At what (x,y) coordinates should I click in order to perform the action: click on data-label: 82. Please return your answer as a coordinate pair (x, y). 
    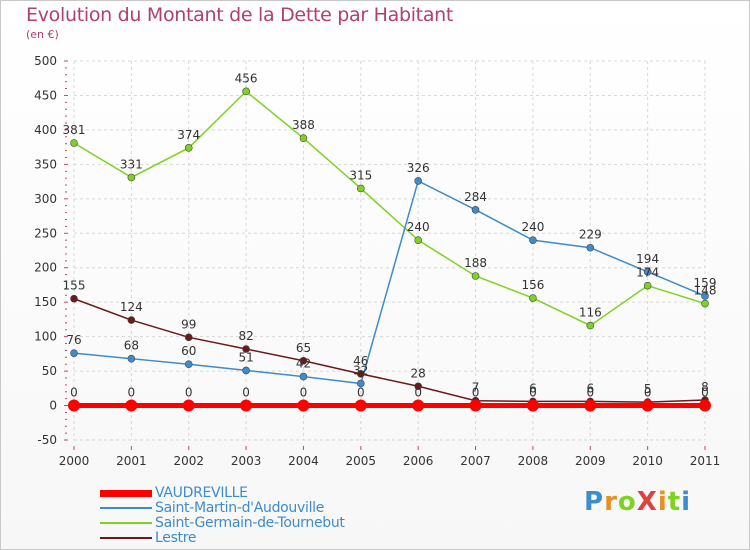
    Looking at the image, I should click on (245, 336).